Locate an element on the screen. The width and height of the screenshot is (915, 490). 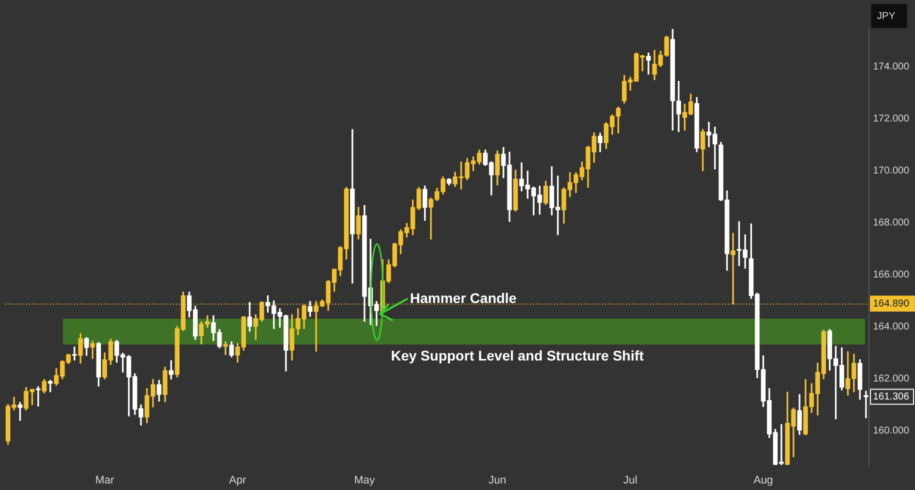
annotation: Hammer Candle is located at coordinates (463, 298).